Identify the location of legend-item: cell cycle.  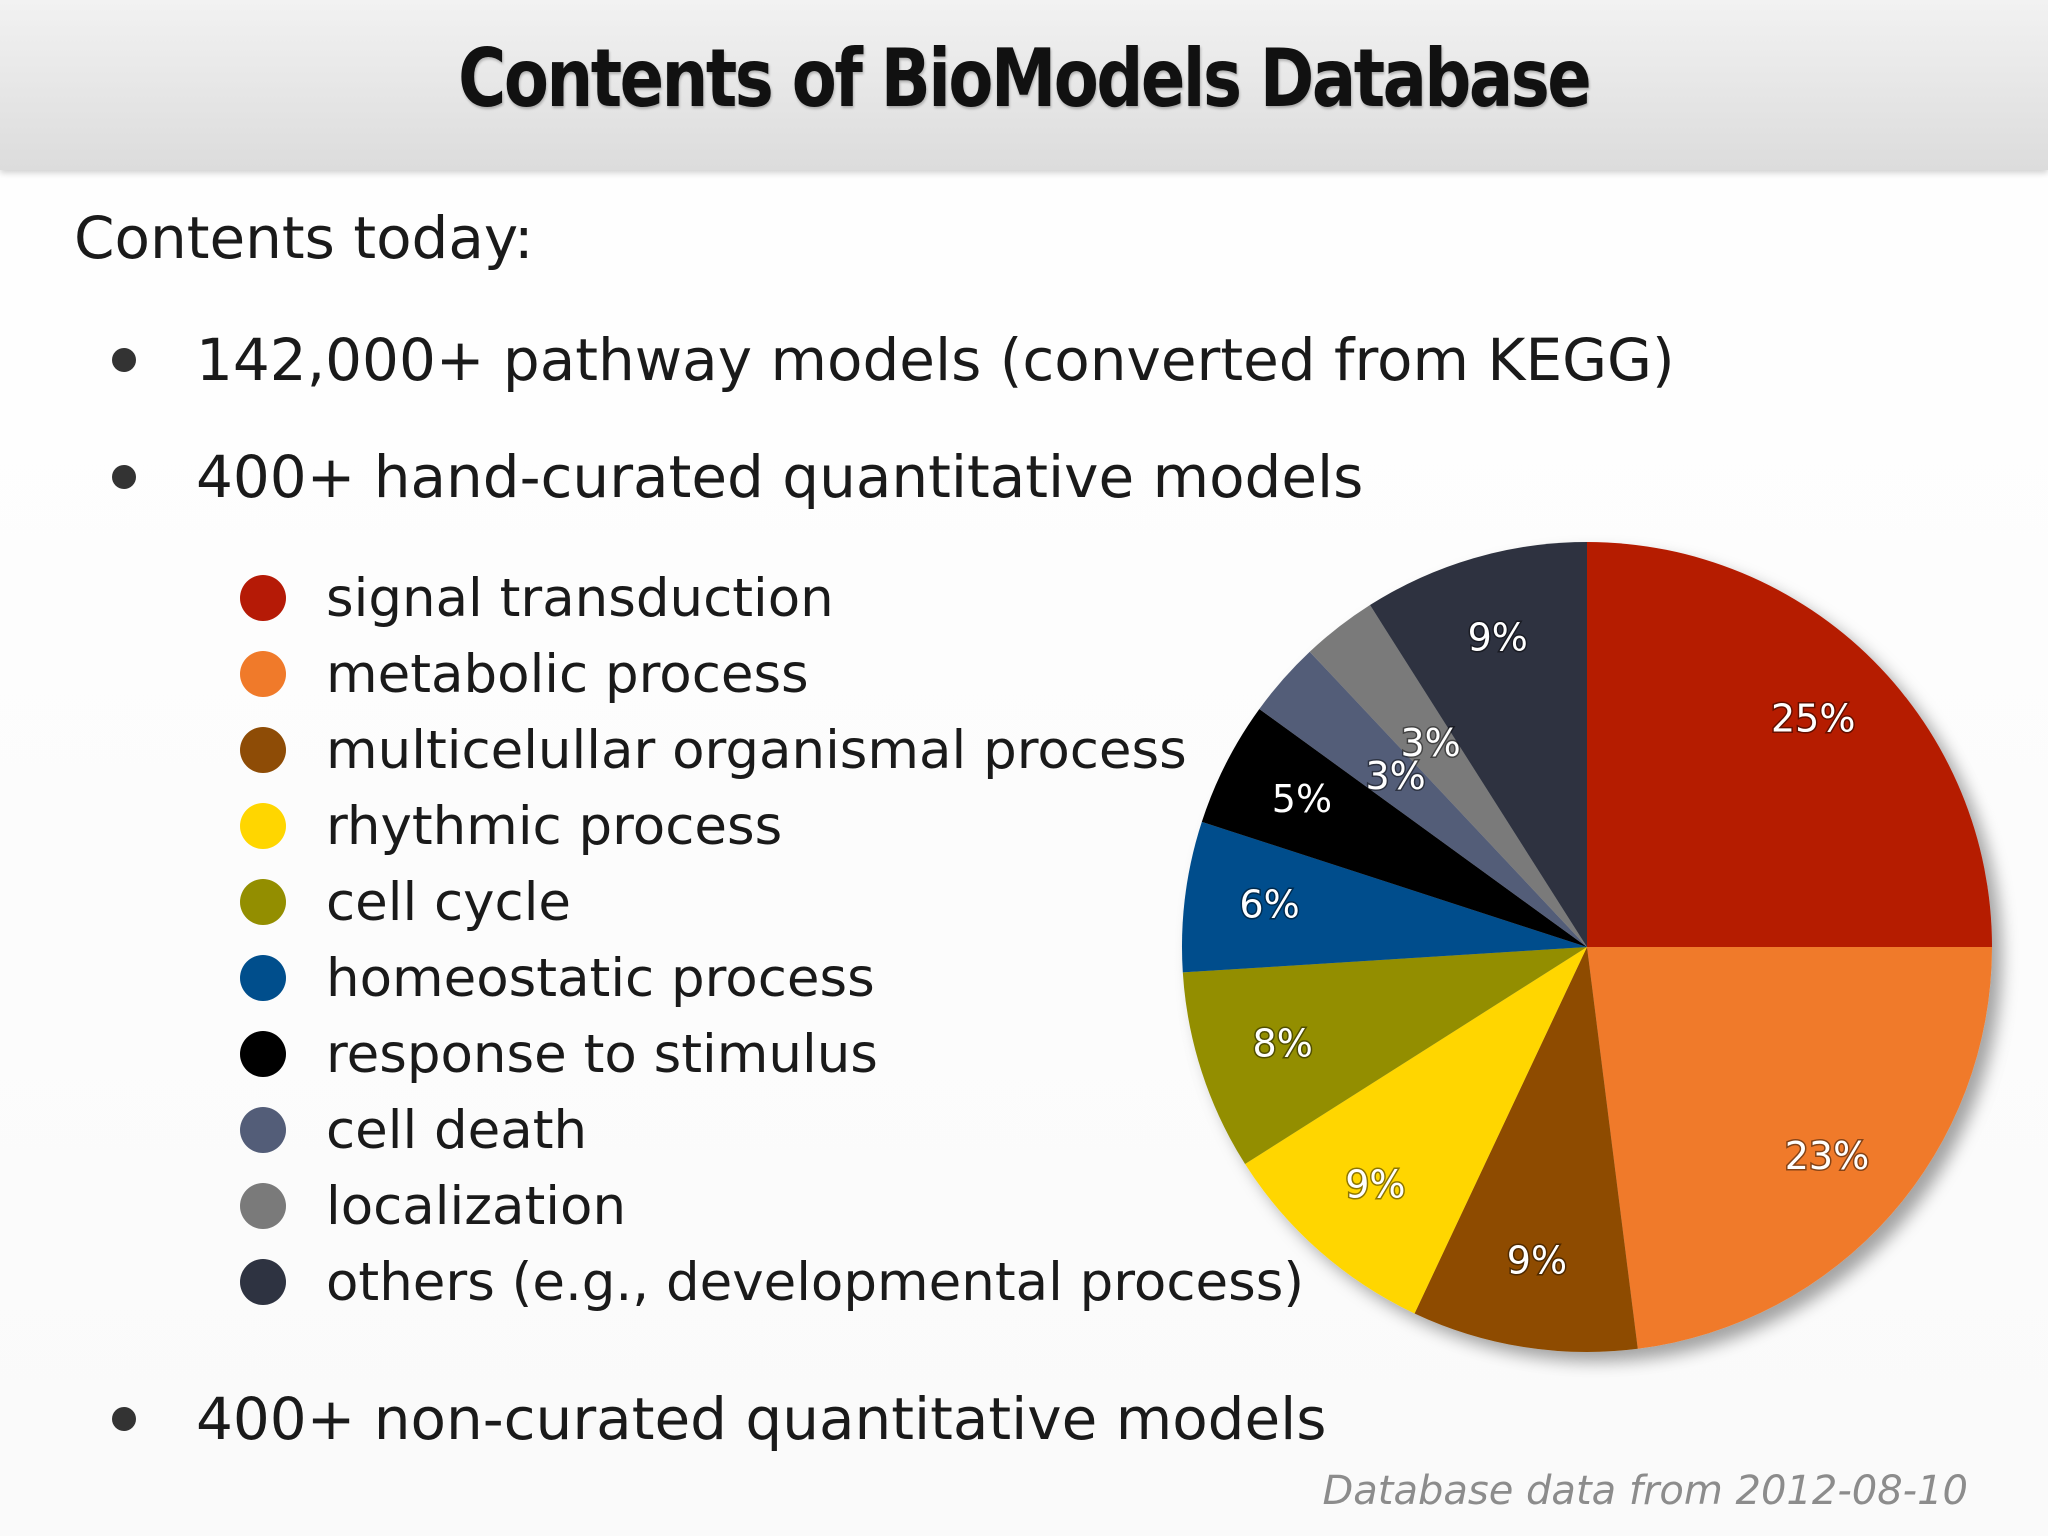
(750, 902).